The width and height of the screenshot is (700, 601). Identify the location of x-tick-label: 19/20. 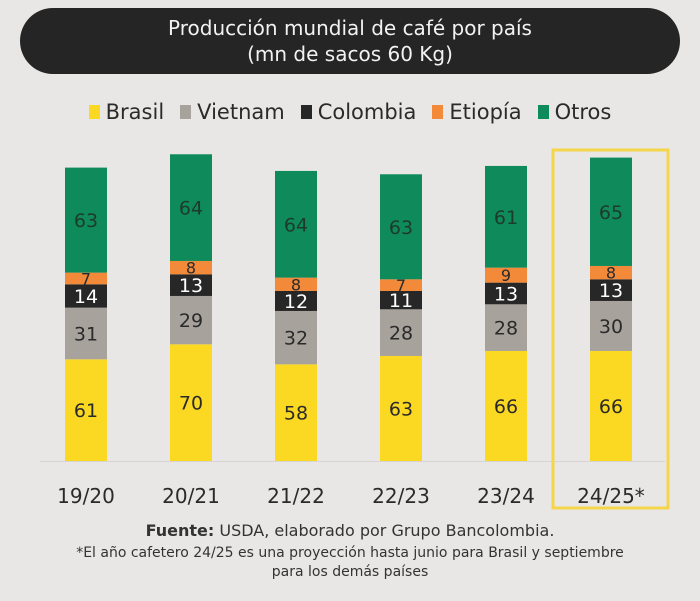
(86, 496).